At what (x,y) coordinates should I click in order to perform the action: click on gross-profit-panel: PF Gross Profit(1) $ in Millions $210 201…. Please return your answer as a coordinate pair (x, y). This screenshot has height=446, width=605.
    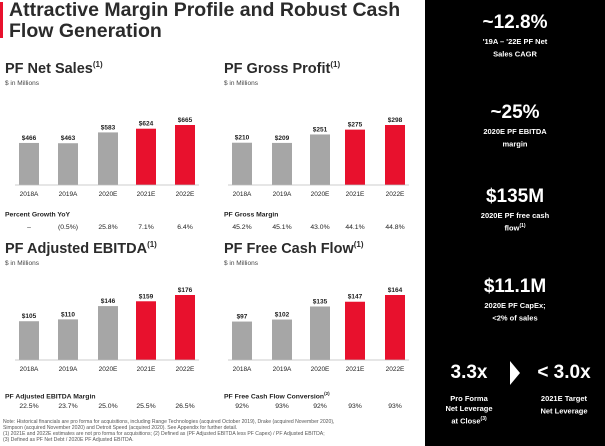
    Looking at the image, I should click on (319, 145).